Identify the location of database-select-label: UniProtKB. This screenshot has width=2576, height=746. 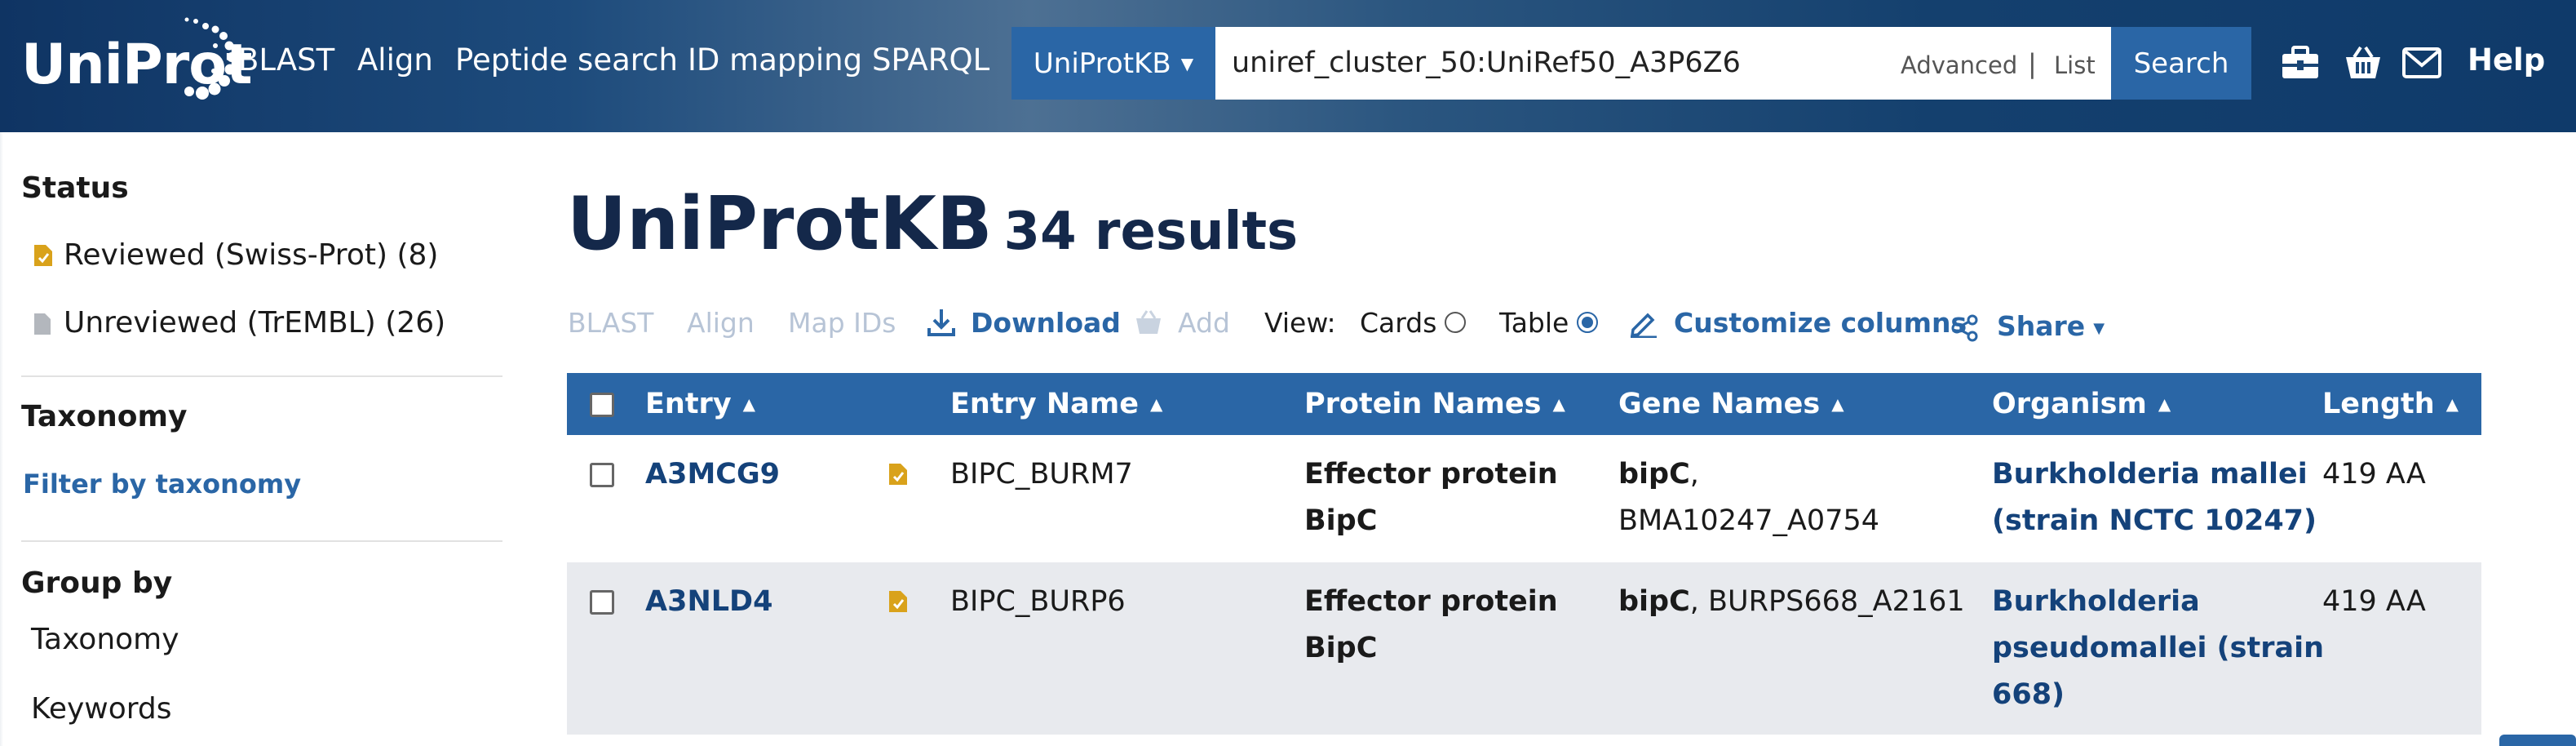
(1102, 63).